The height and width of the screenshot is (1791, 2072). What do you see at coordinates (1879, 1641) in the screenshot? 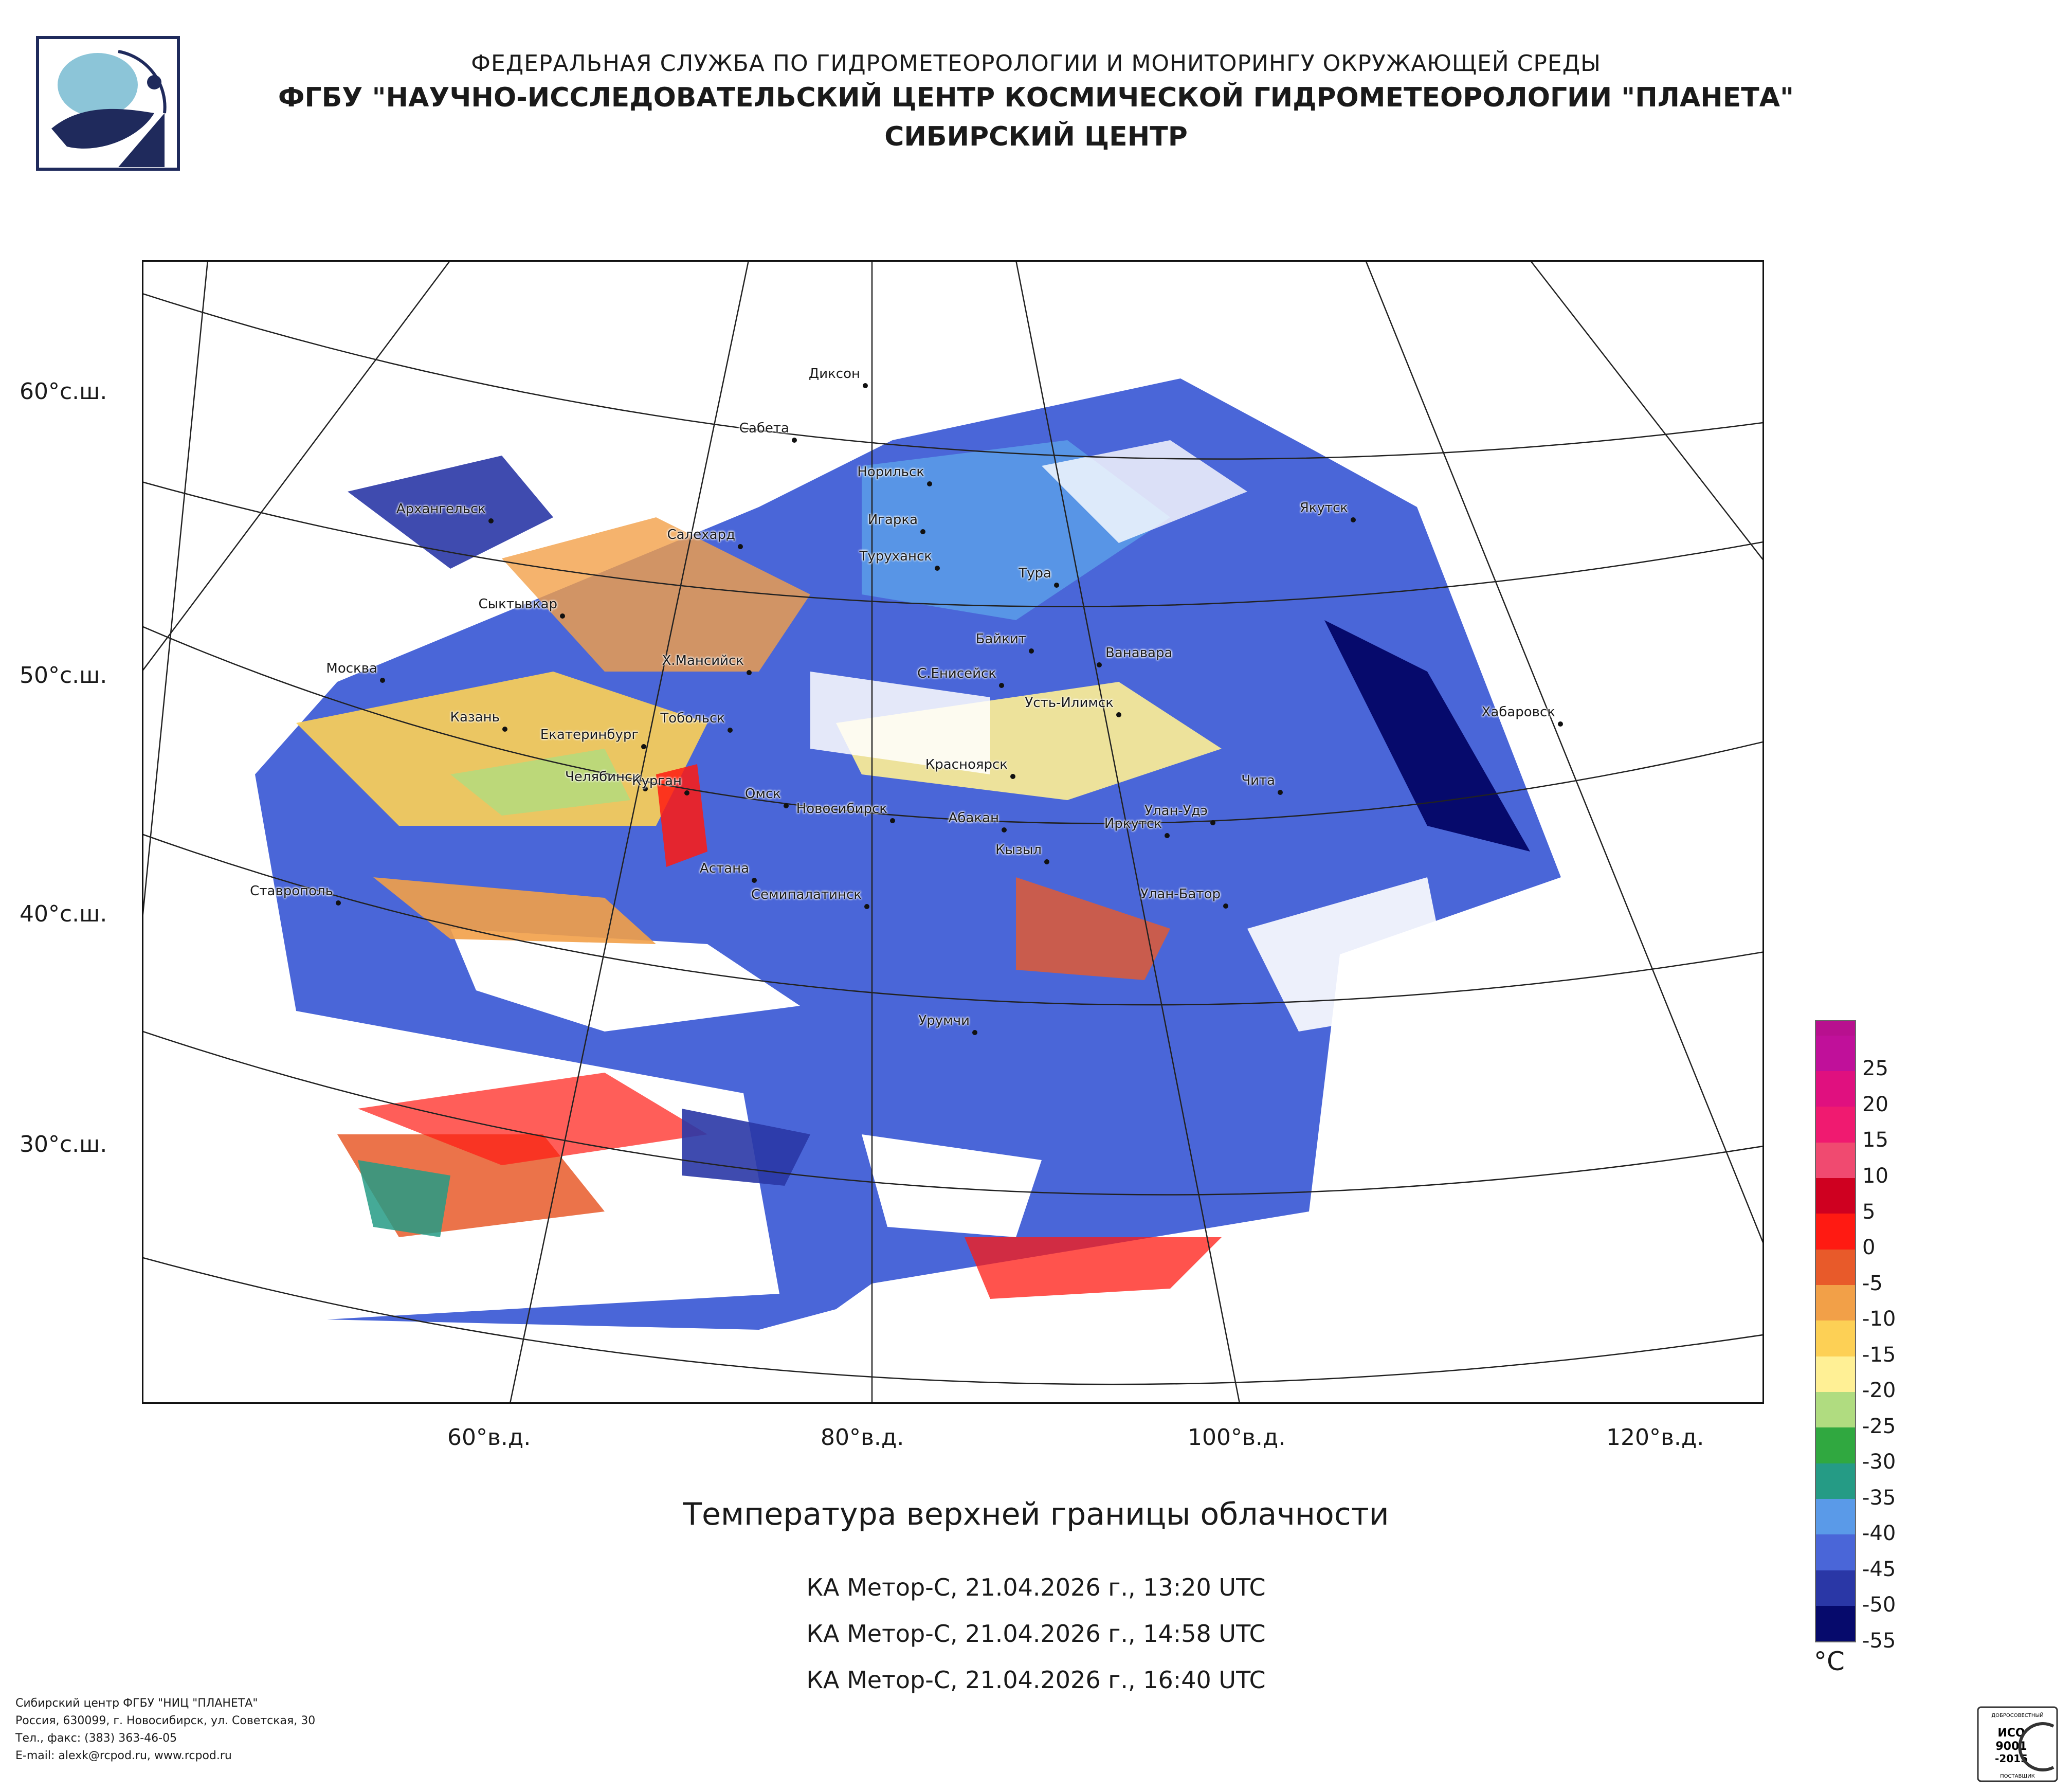
I see `legend-label: -55` at bounding box center [1879, 1641].